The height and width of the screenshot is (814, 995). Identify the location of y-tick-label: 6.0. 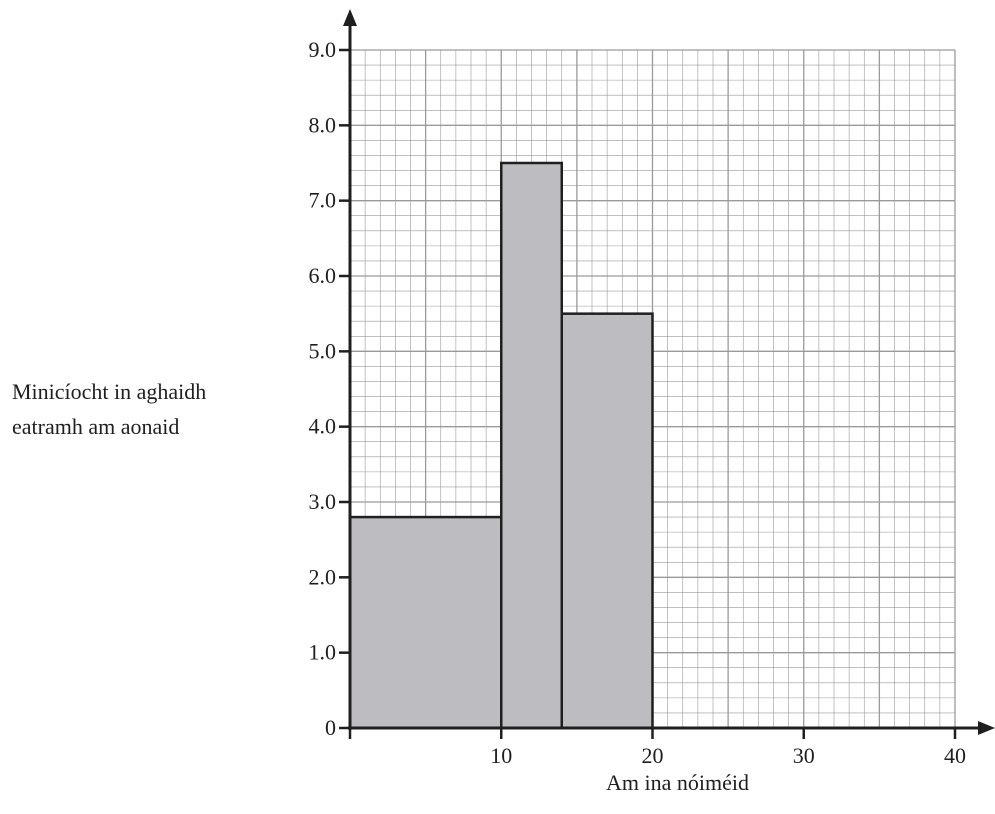
(323, 275).